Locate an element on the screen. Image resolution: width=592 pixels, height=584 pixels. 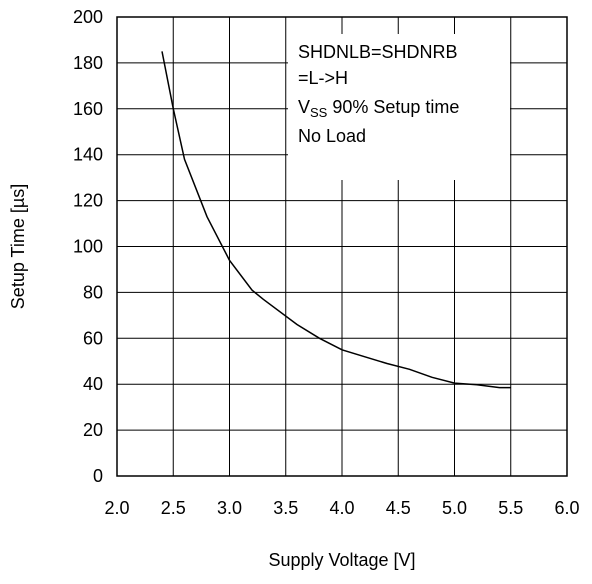
x-tick-label: 3.0 is located at coordinates (229, 508).